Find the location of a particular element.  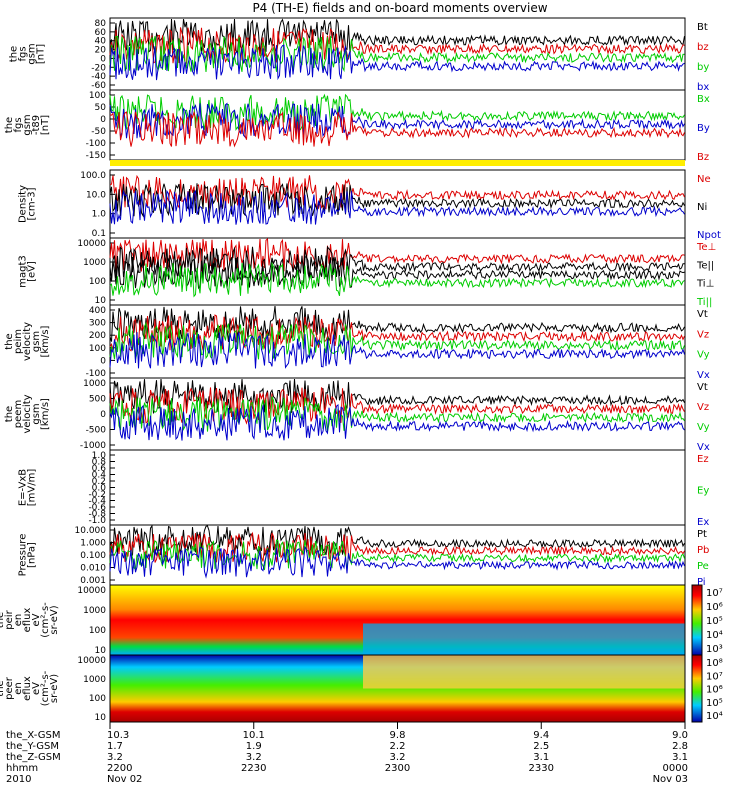

legend-label: bx is located at coordinates (703, 87).